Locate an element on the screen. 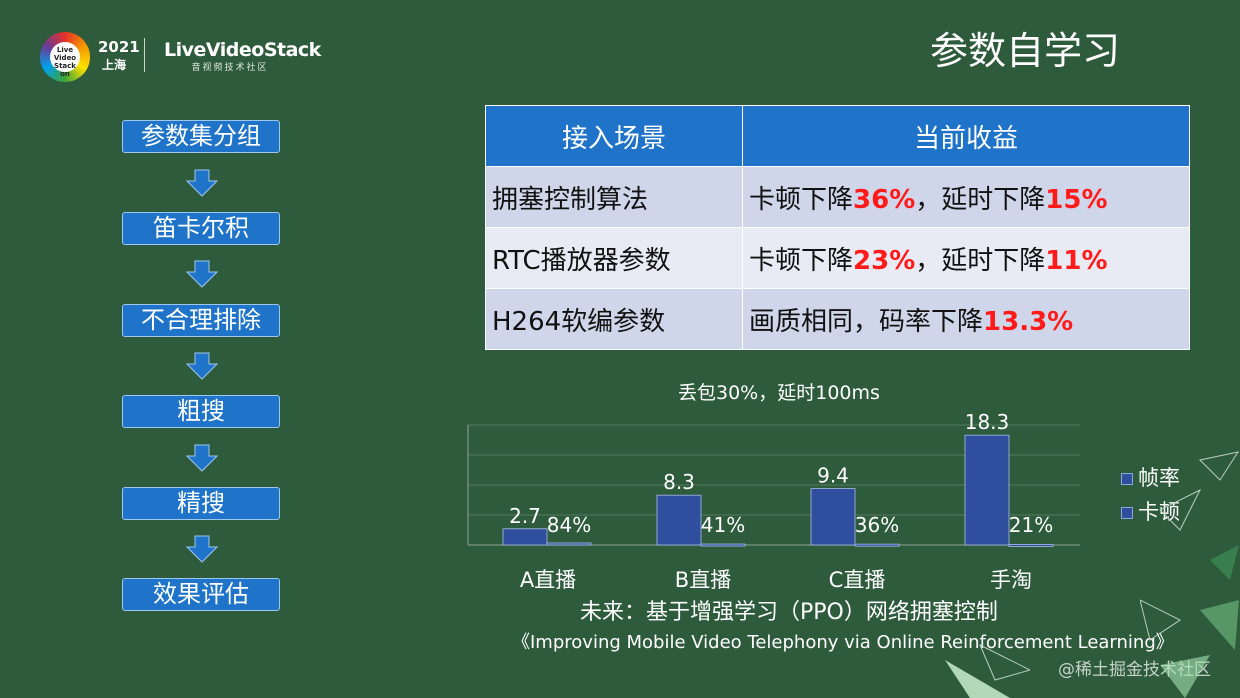  benefit-text: 画质相同，码率下降 is located at coordinates (866, 321).